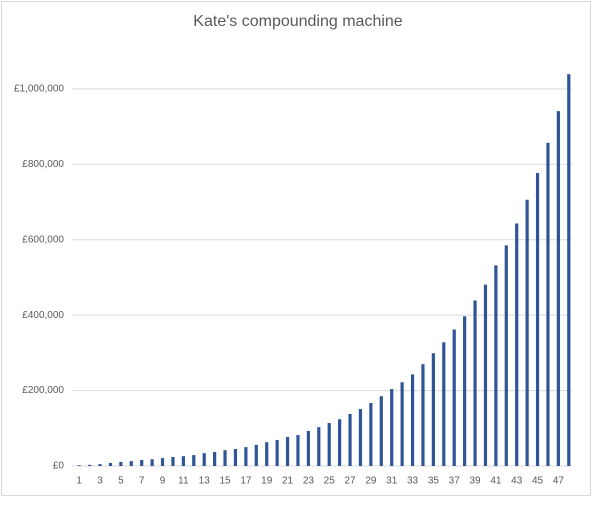 This screenshot has height=511, width=597. Describe the element at coordinates (43, 390) in the screenshot. I see `y-tick-label: £200,000` at that location.